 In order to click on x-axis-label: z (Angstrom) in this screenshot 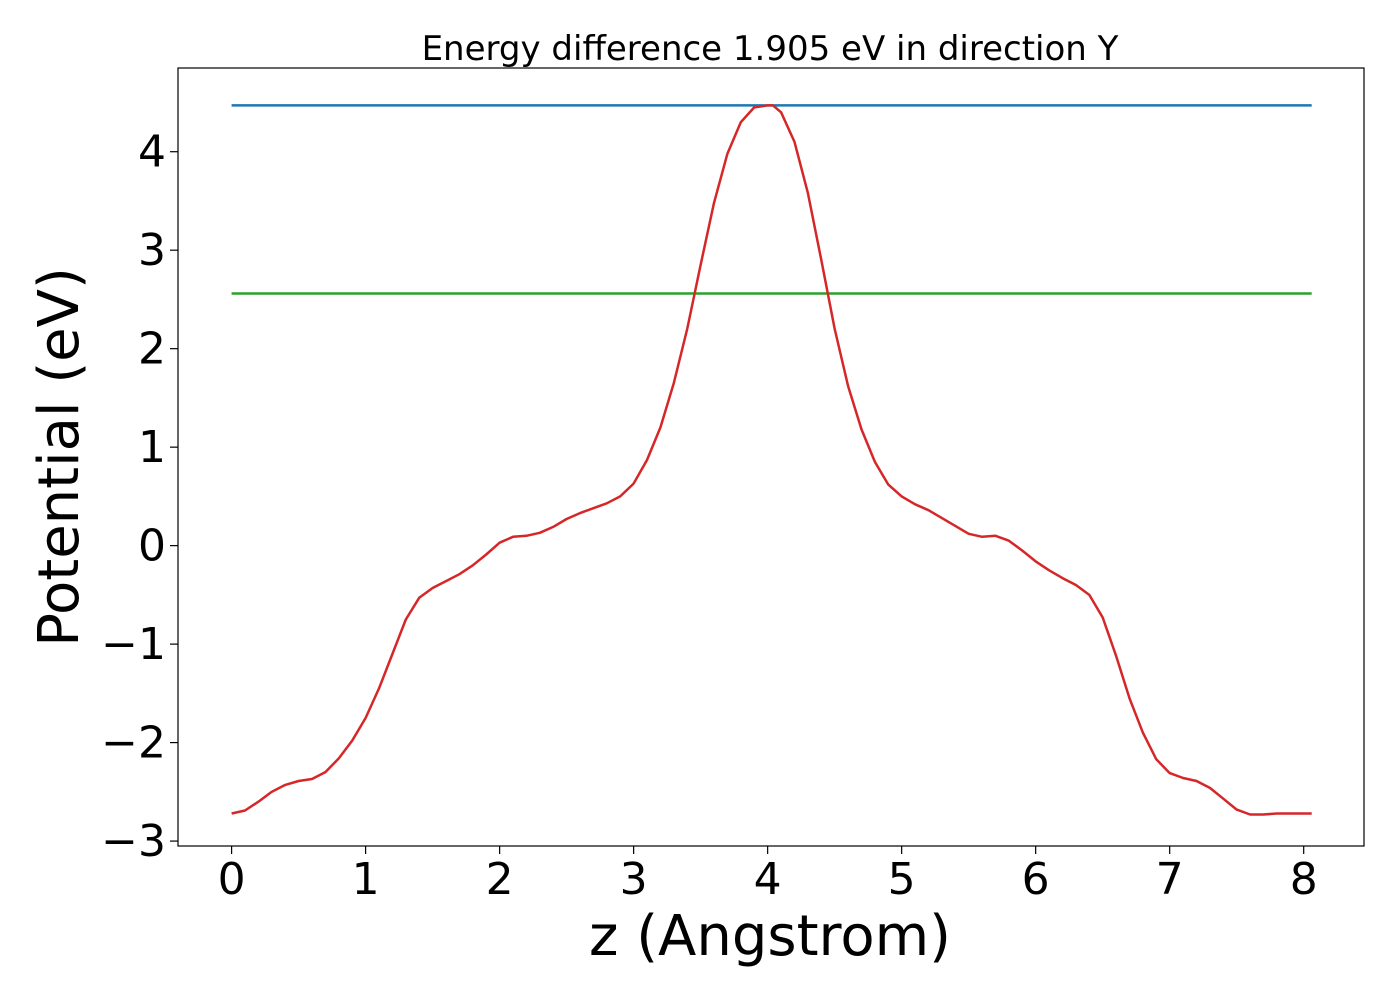, I will do `click(770, 936)`.